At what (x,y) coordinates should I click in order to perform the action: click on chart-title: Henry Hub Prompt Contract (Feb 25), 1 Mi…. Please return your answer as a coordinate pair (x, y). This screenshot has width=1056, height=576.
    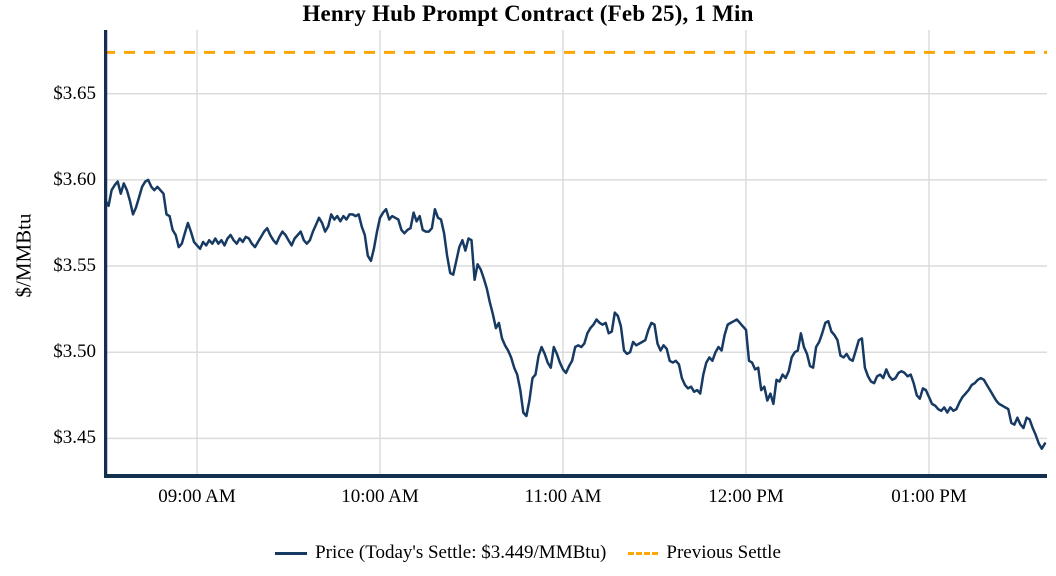
    Looking at the image, I should click on (528, 13).